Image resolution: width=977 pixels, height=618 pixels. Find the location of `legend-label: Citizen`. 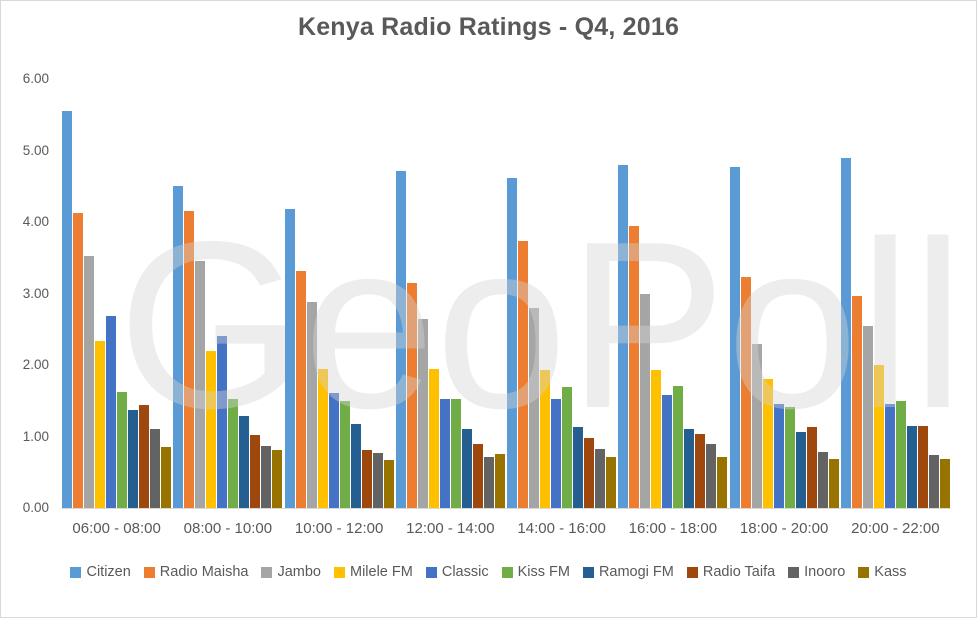

legend-label: Citizen is located at coordinates (108, 572).